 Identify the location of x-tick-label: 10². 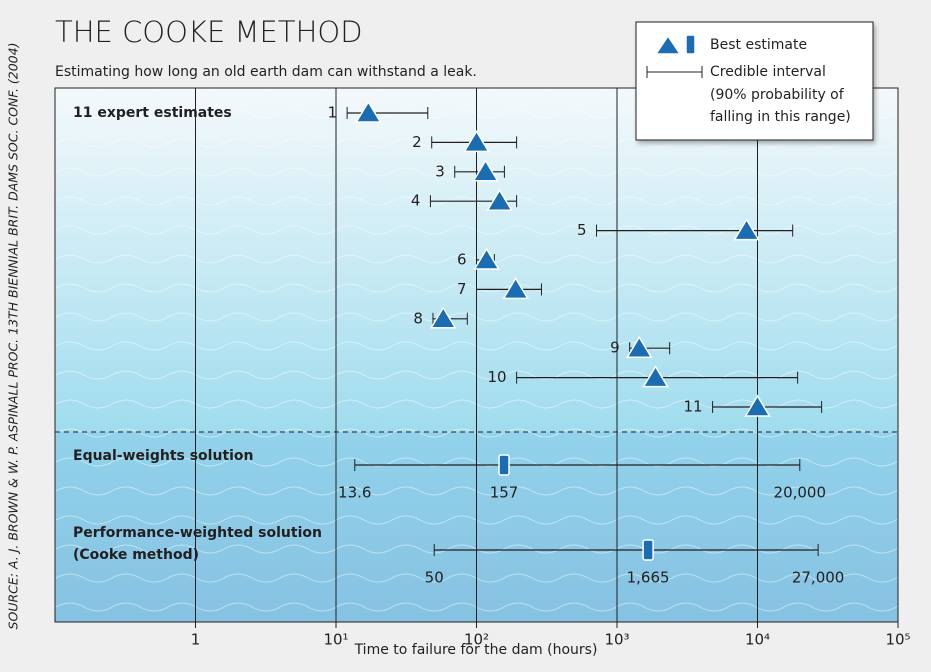
(476, 640).